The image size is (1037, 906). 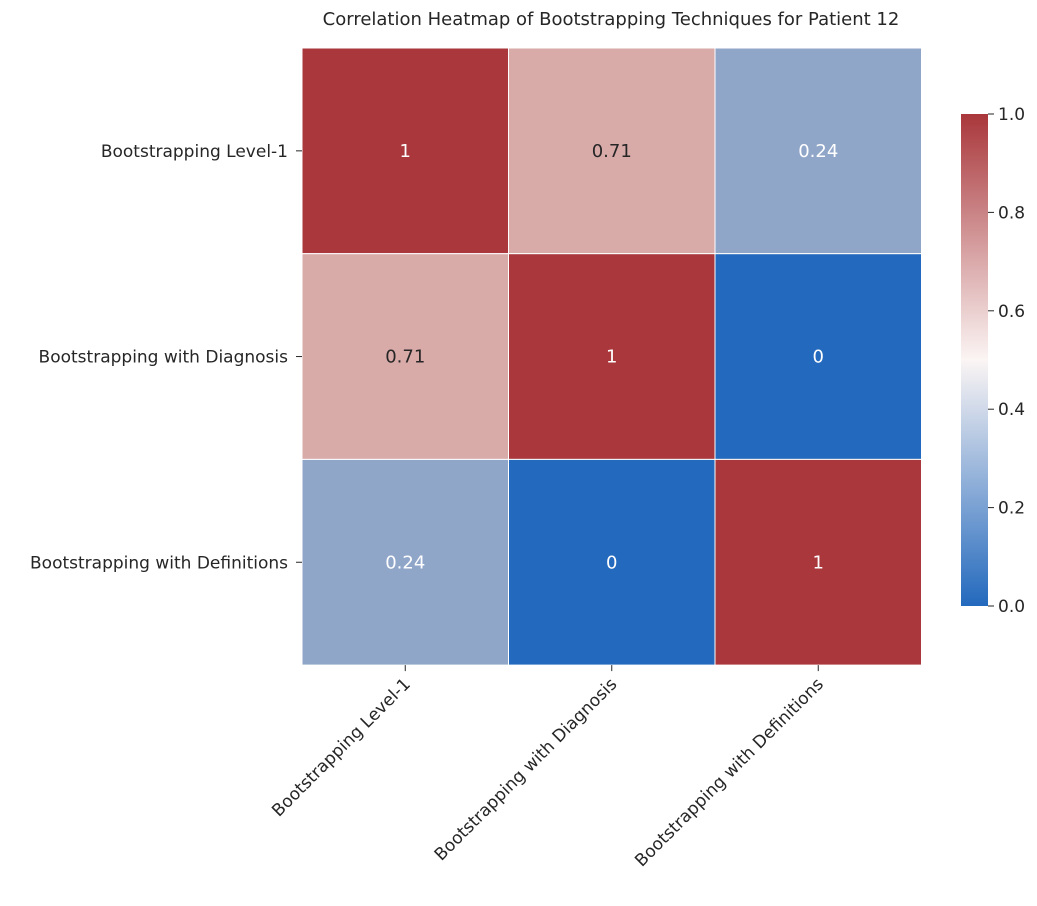 I want to click on row-label: Bootstrapping with Diagnosis, so click(x=164, y=358).